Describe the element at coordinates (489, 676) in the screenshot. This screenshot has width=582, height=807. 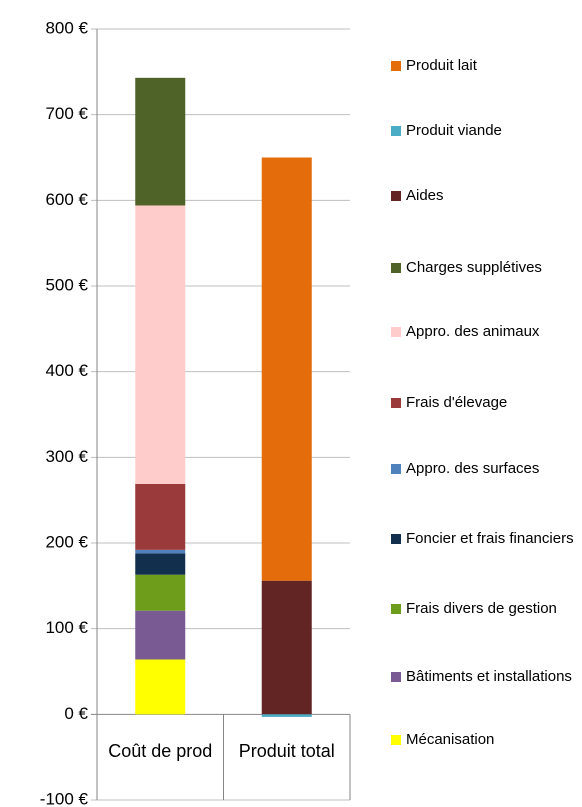
I see `legend-label: Bâtiments et installations` at that location.